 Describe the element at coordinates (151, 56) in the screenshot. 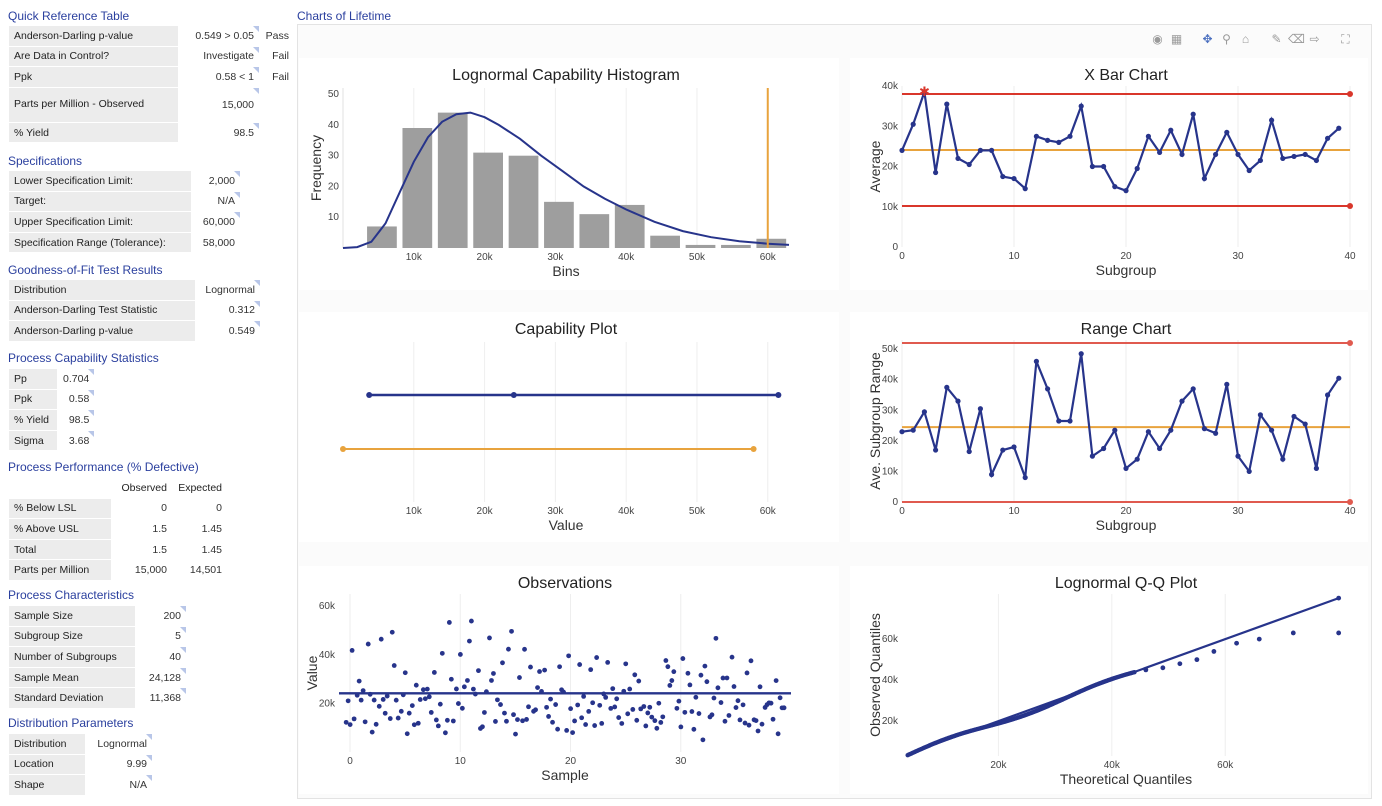

I see `table-row: Are Data in Control? Investigate Fail` at that location.